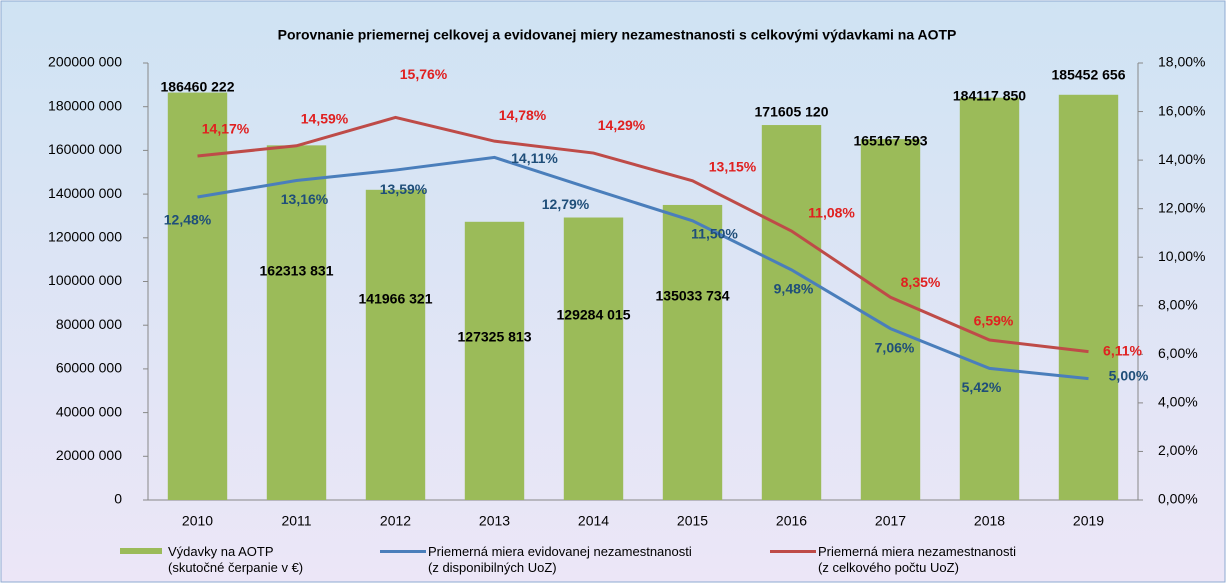  I want to click on line-value-label: 13,59%, so click(404, 189).